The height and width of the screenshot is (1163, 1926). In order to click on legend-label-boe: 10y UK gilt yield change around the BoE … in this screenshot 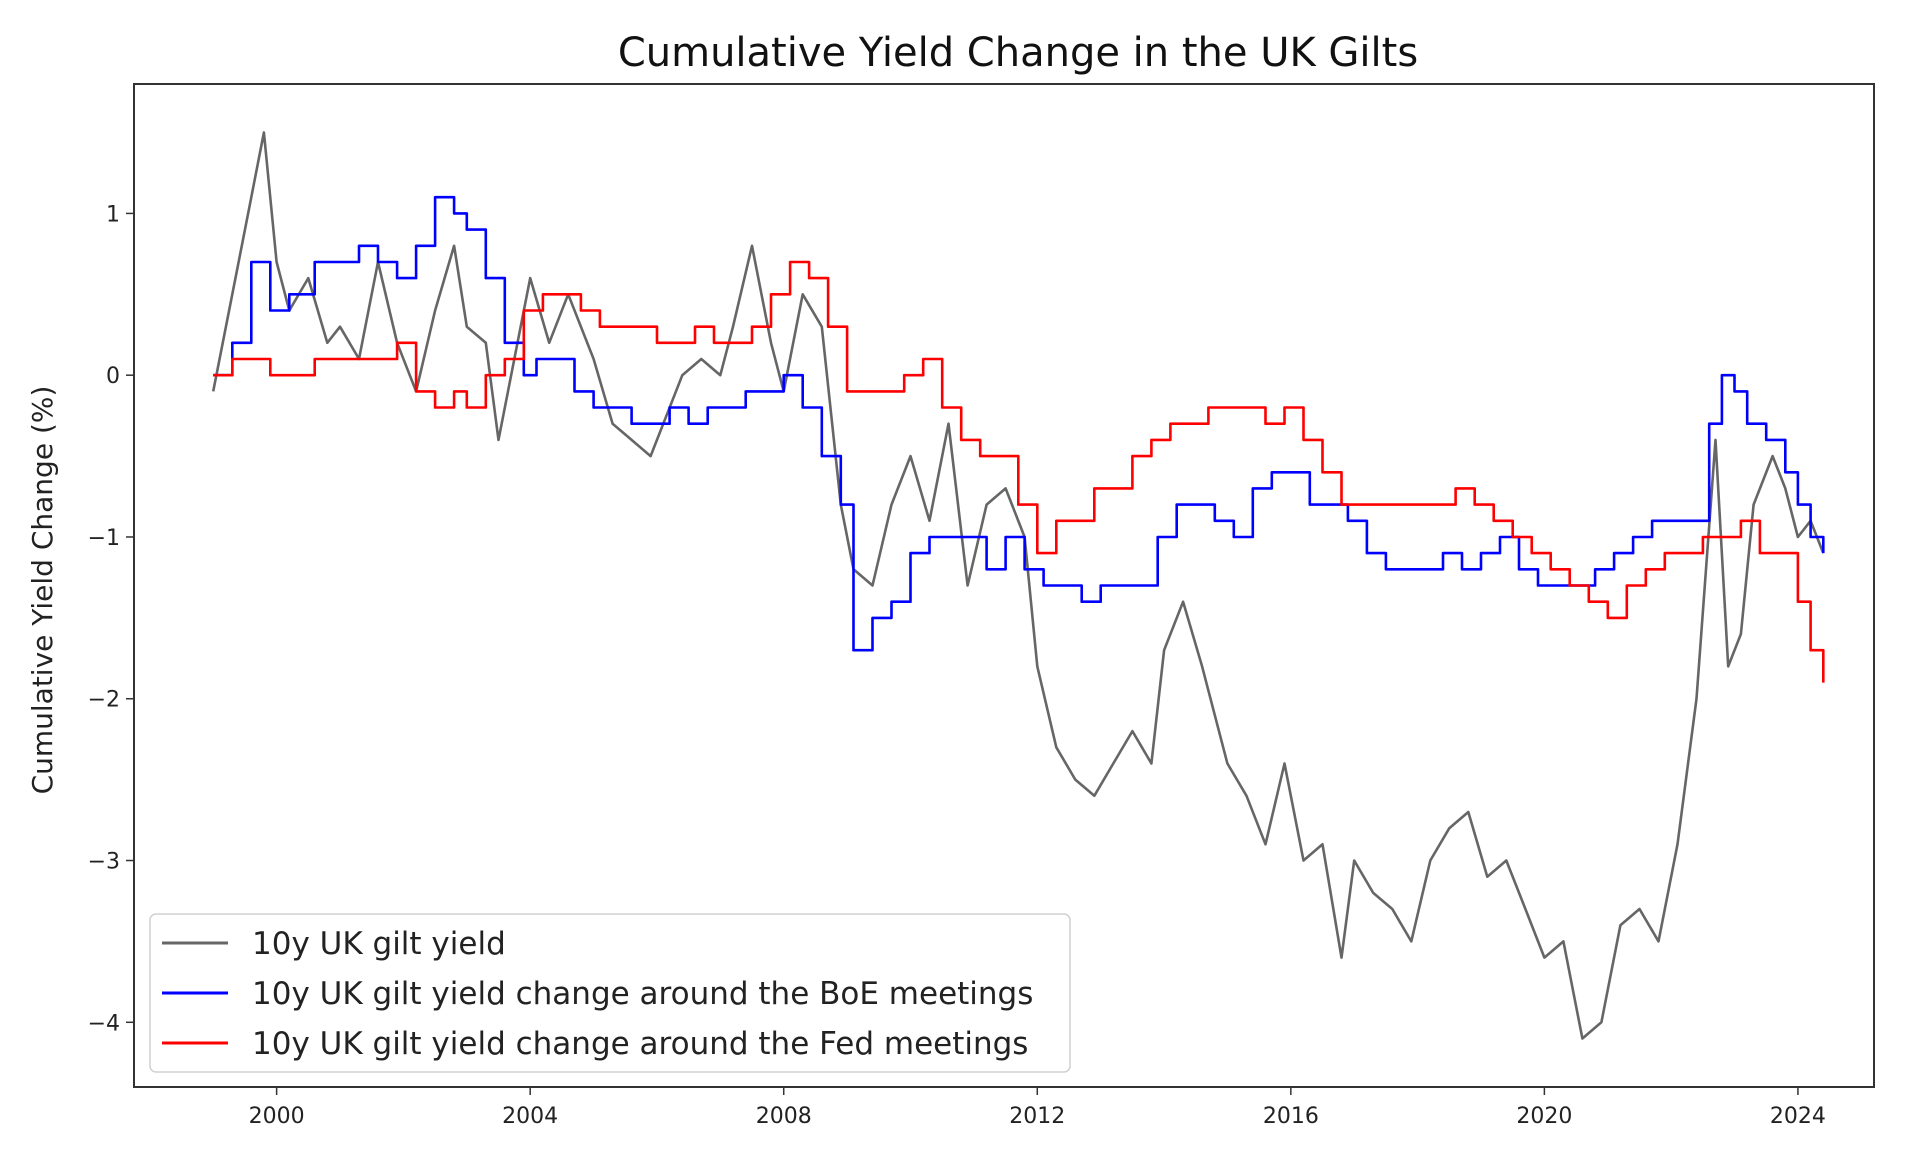, I will do `click(642, 994)`.